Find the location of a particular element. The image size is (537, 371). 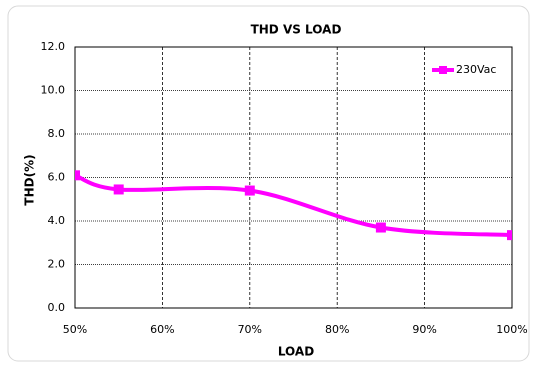

x-axis-title: LOAD is located at coordinates (296, 352).